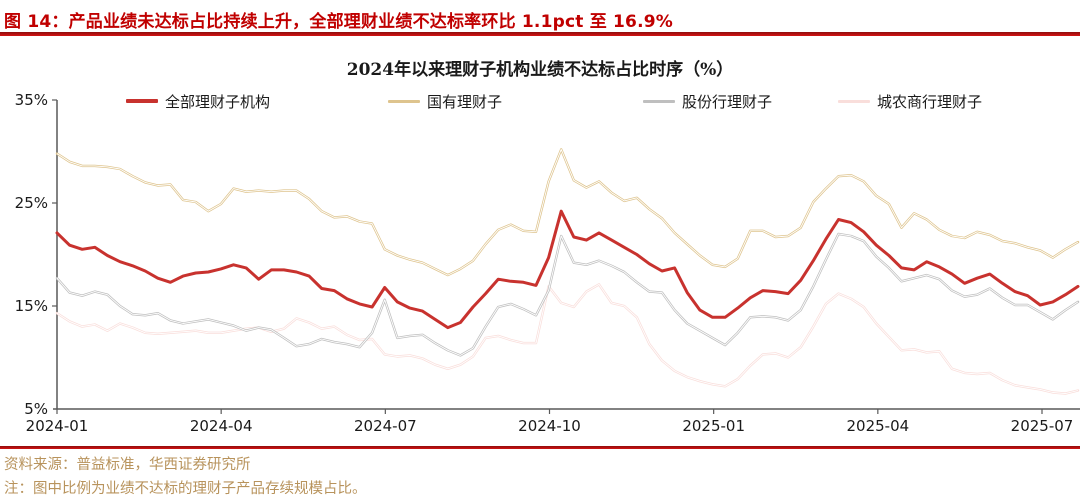 The image size is (1080, 503). What do you see at coordinates (540, 70) in the screenshot?
I see `chart-title: 2024年以来理财子机构业绩不达标占比时序（%）` at bounding box center [540, 70].